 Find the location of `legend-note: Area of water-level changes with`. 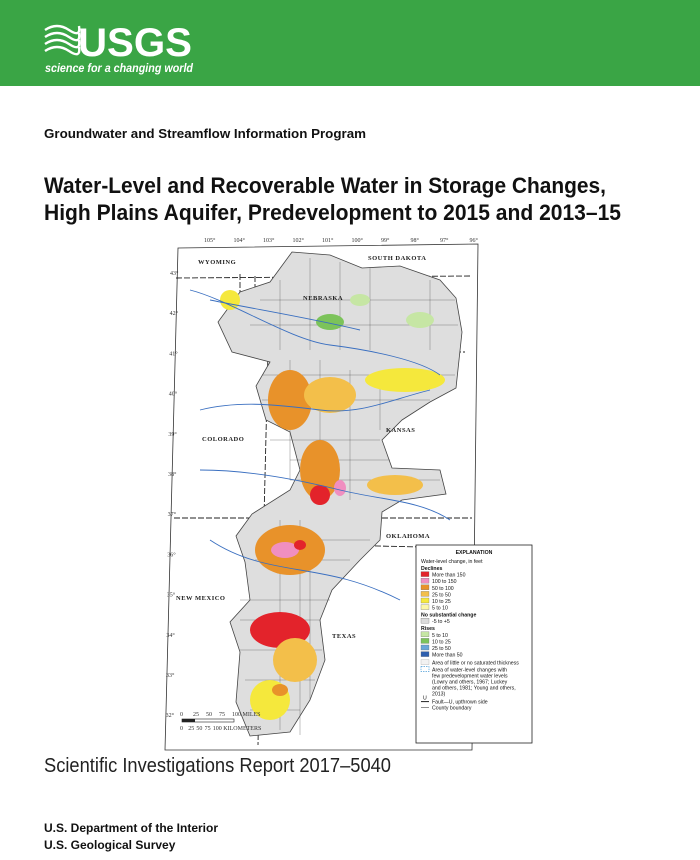

legend-note: Area of water-level changes with is located at coordinates (469, 671).